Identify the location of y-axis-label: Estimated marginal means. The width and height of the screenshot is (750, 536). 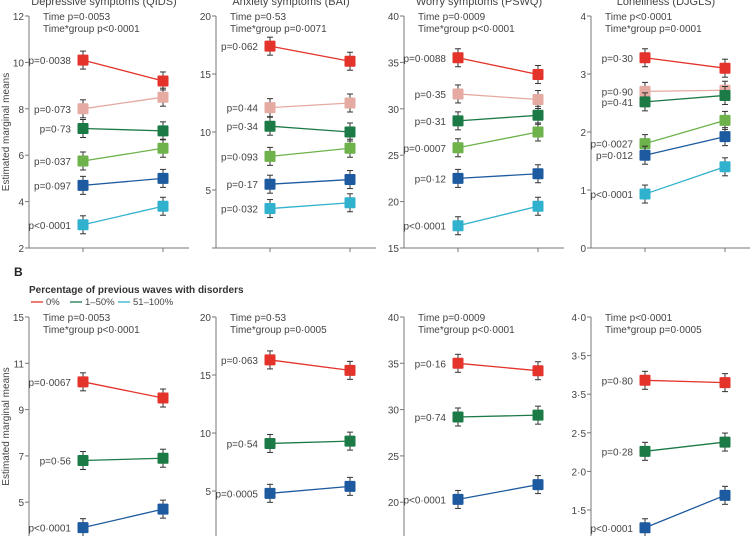
(6, 132).